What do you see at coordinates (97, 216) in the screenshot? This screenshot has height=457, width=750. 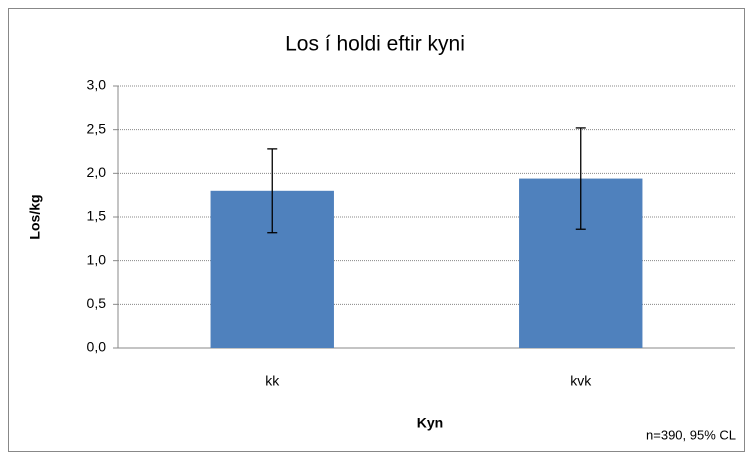 I see `y-tick-label: 1,5` at bounding box center [97, 216].